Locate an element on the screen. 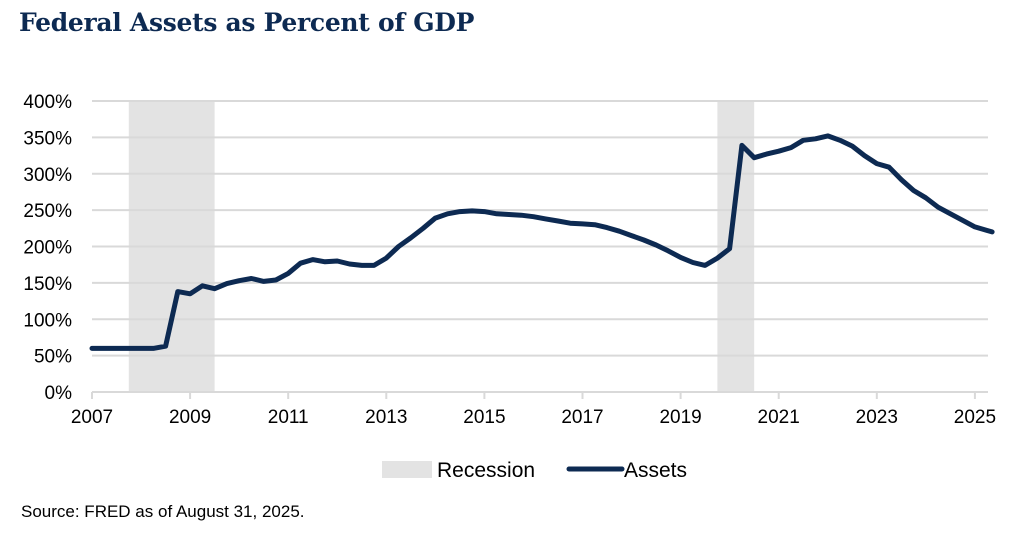  y-tick-label: 200% is located at coordinates (47, 248).